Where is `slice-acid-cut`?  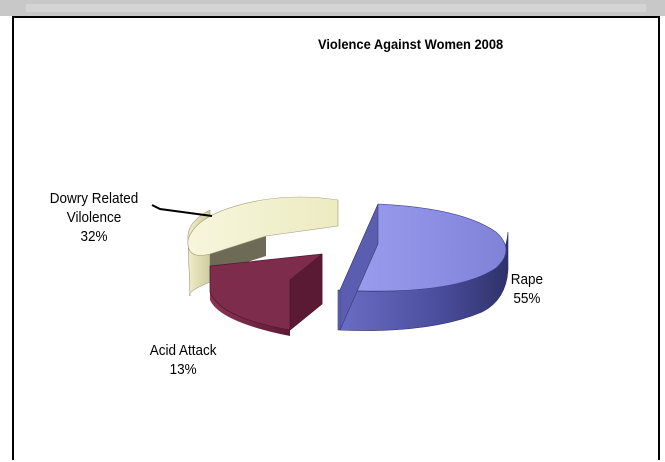 slice-acid-cut is located at coordinates (306, 292).